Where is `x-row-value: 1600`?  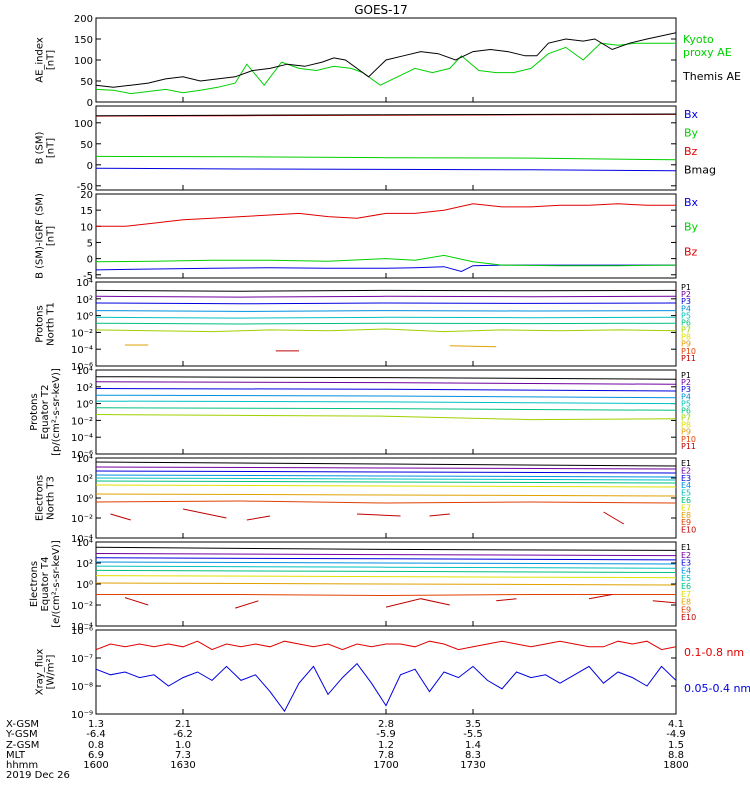 x-row-value: 1600 is located at coordinates (95, 765).